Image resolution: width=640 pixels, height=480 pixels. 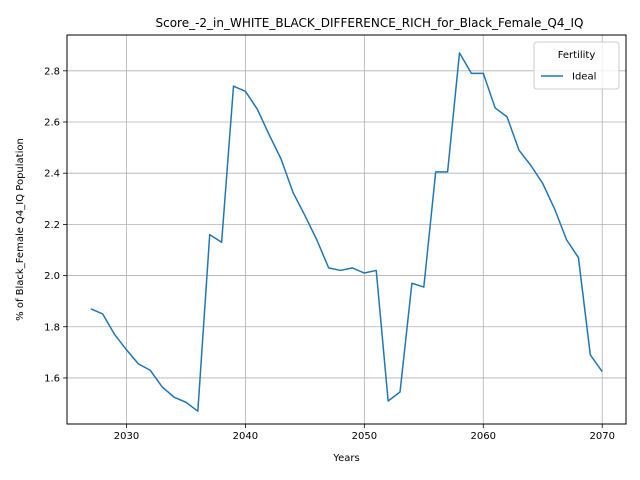 What do you see at coordinates (245, 436) in the screenshot?
I see `x-tick-label: 2040` at bounding box center [245, 436].